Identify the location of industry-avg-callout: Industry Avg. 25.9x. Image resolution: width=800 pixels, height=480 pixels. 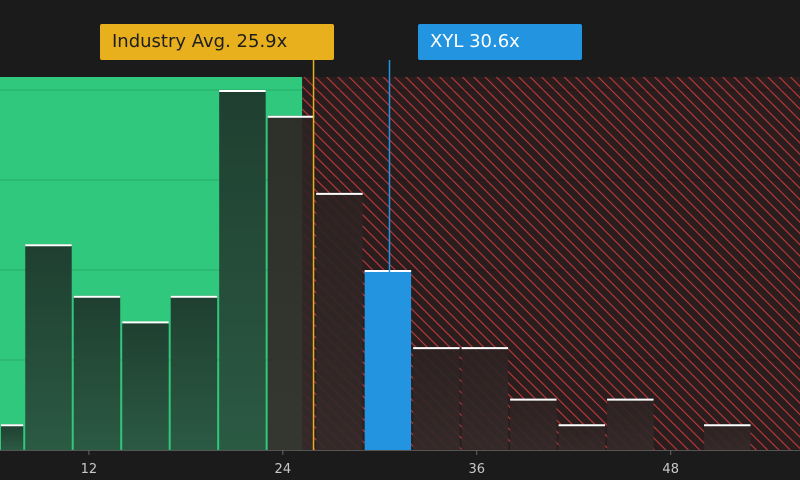
(217, 42).